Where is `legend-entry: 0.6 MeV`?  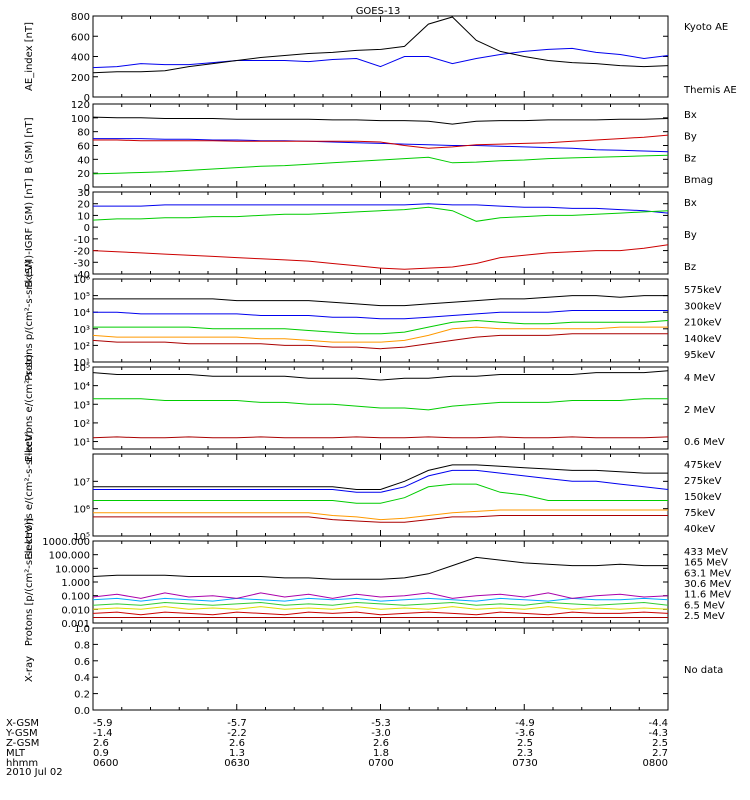
legend-entry: 0.6 MeV is located at coordinates (704, 442).